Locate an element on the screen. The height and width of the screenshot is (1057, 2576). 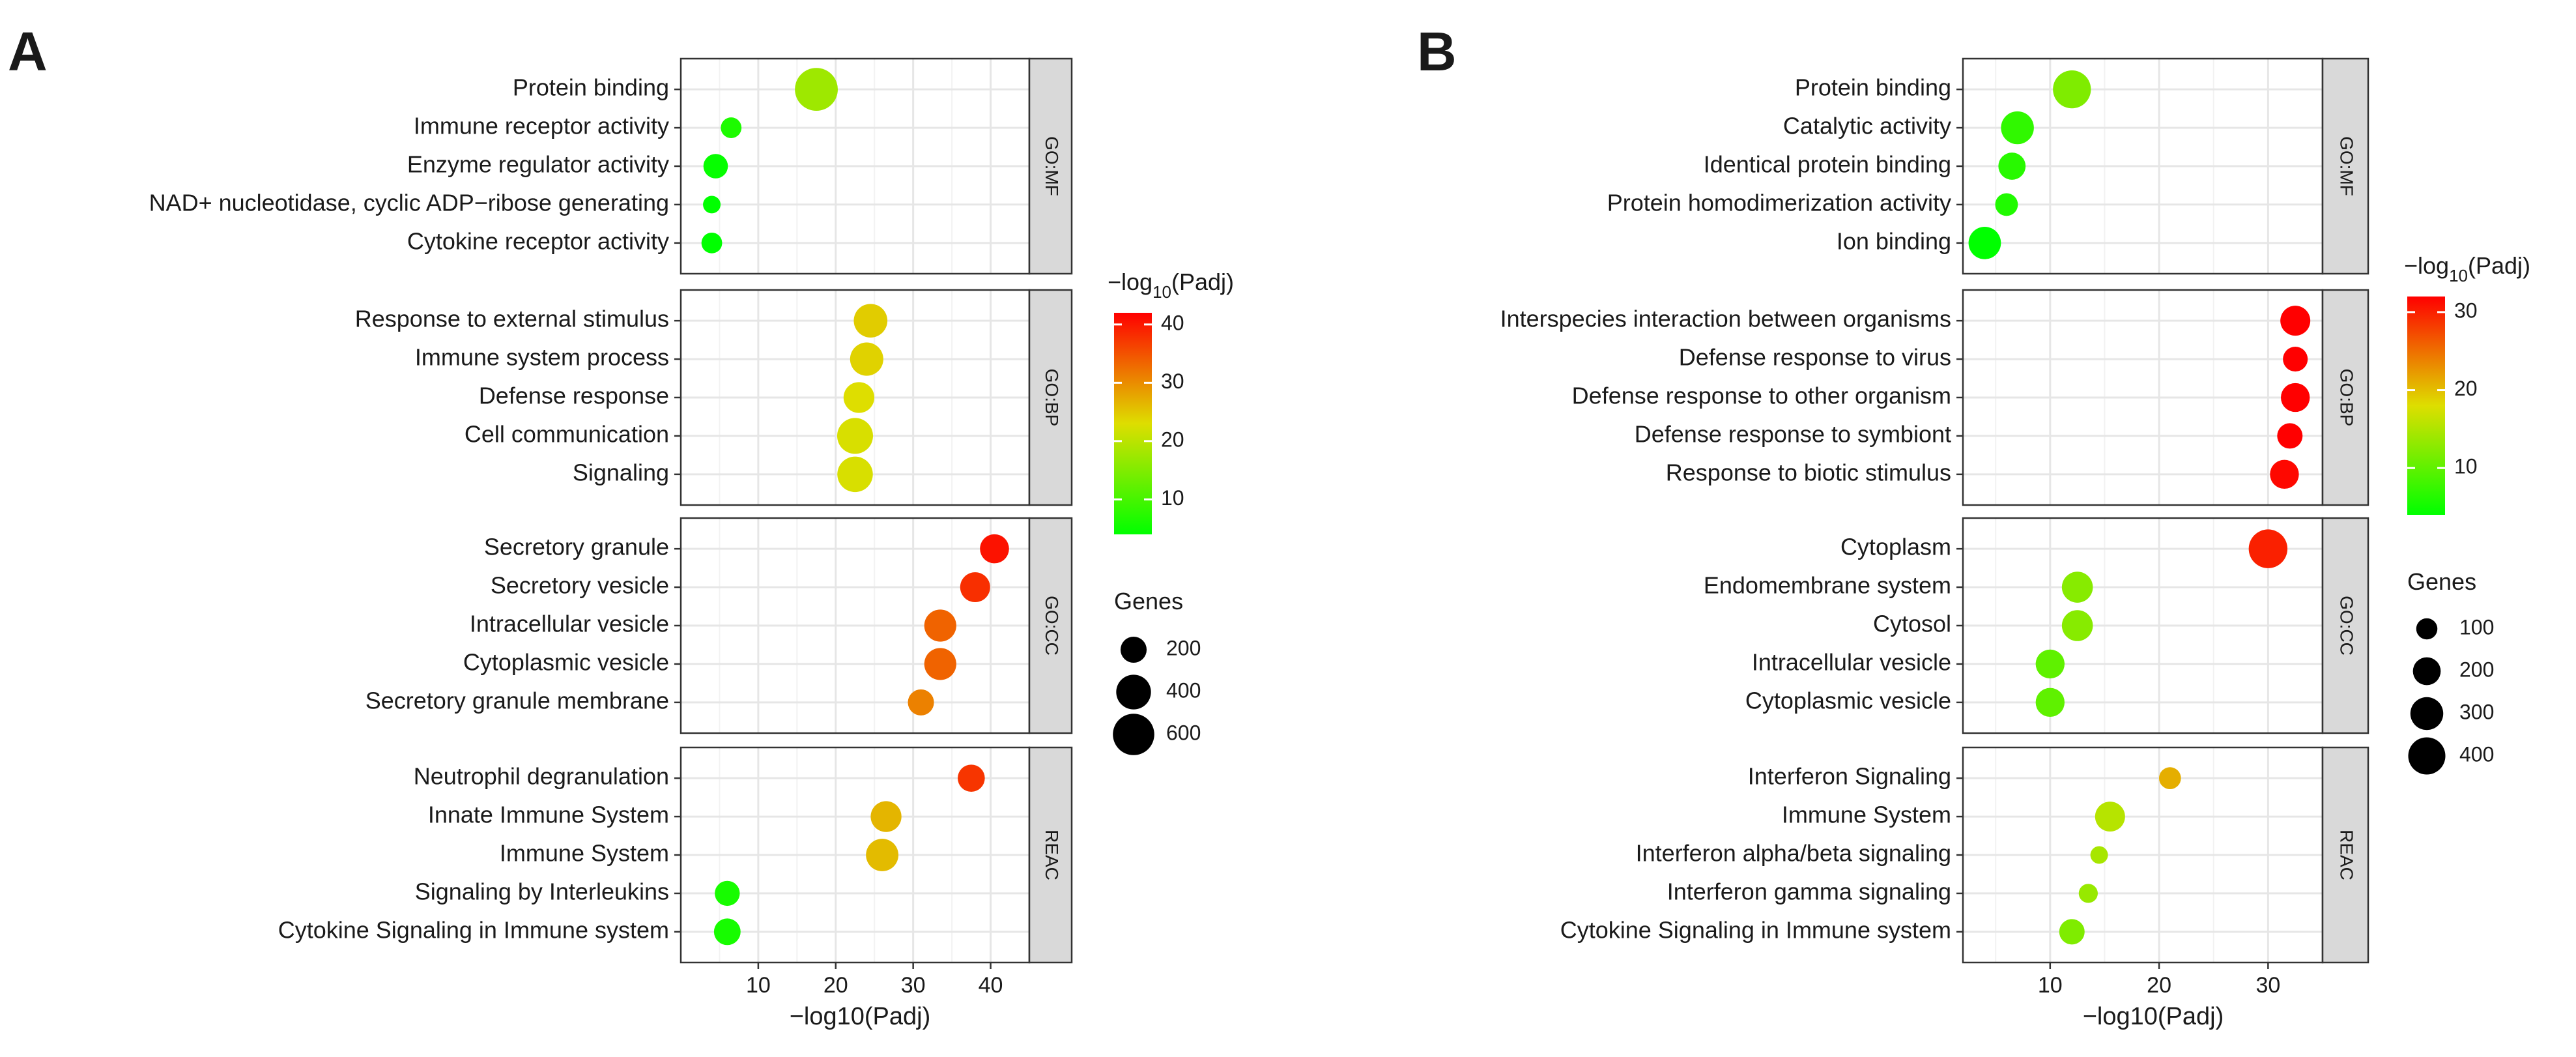
b-term-label: Ion binding is located at coordinates (1894, 240).